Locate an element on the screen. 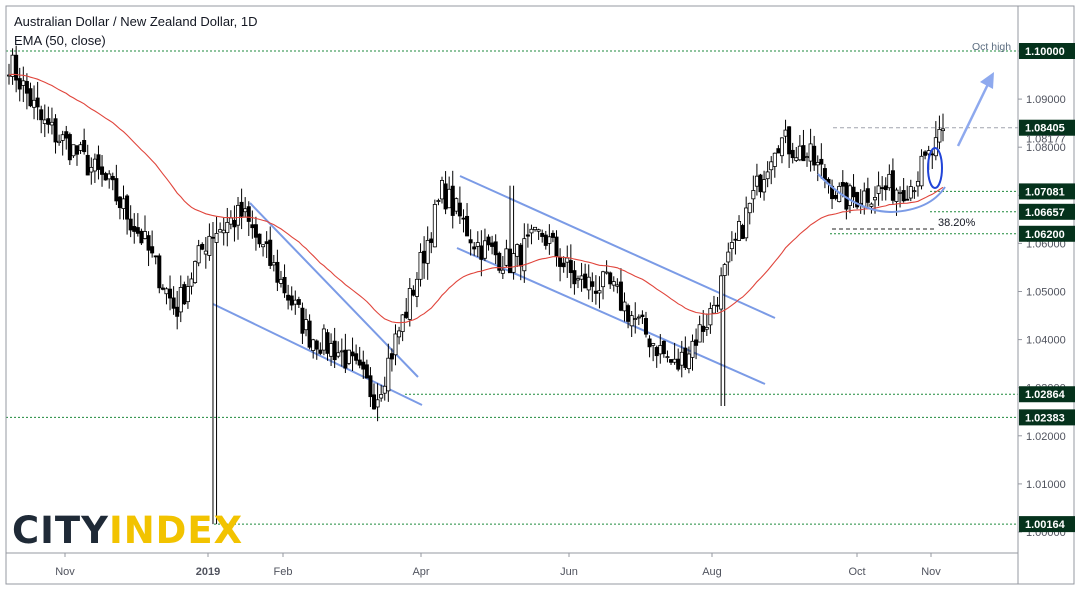  price-label-text: 1.06200 is located at coordinates (1045, 235).